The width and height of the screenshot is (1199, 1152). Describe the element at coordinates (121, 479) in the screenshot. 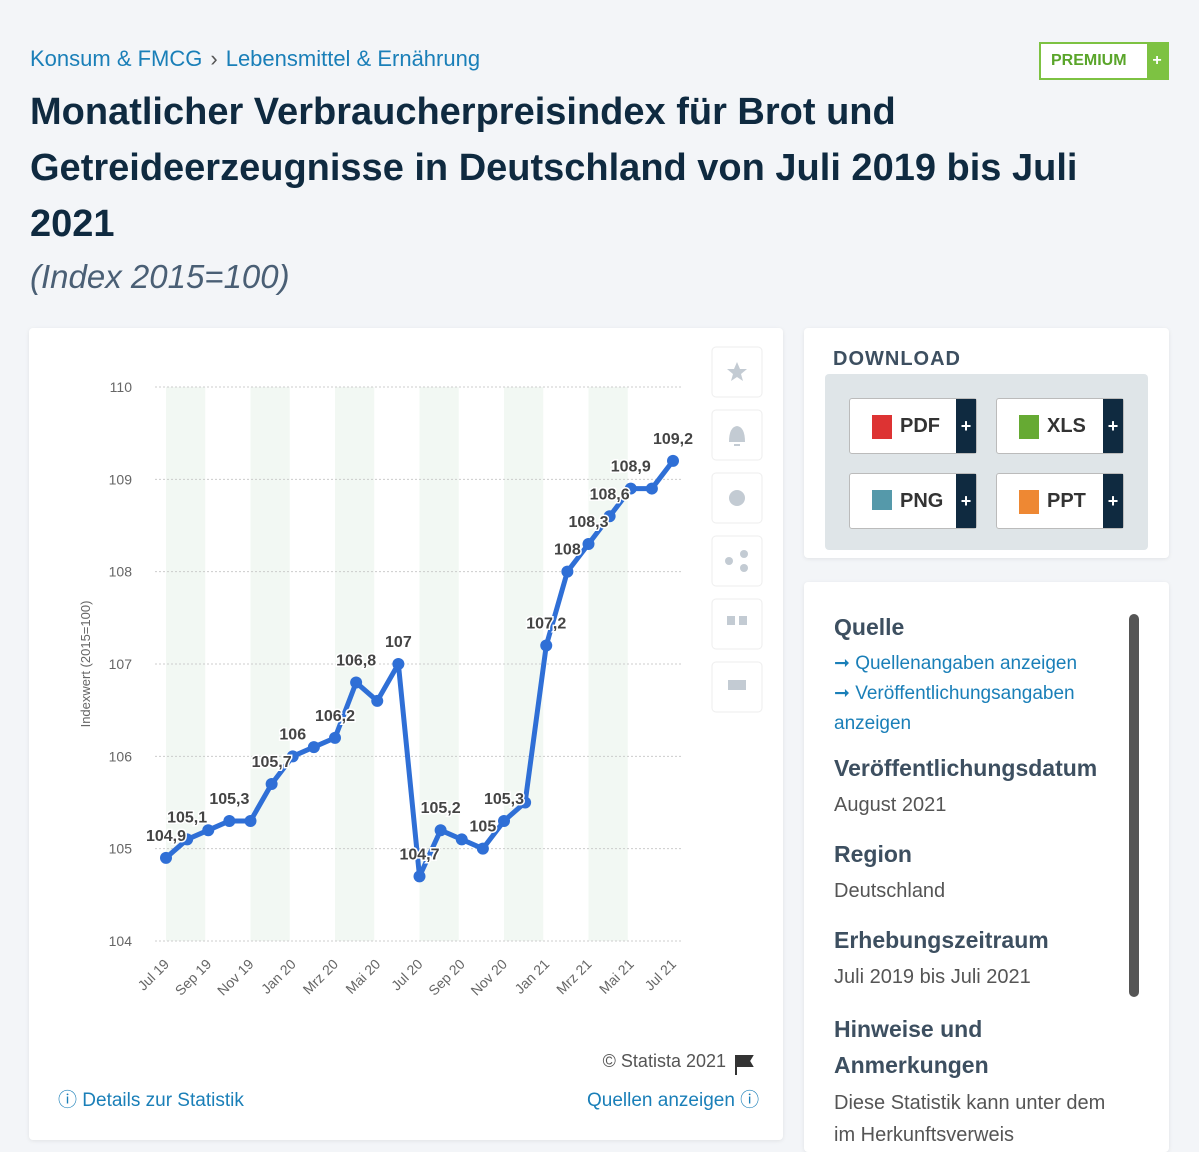

I see `y-tick-label: 109` at that location.